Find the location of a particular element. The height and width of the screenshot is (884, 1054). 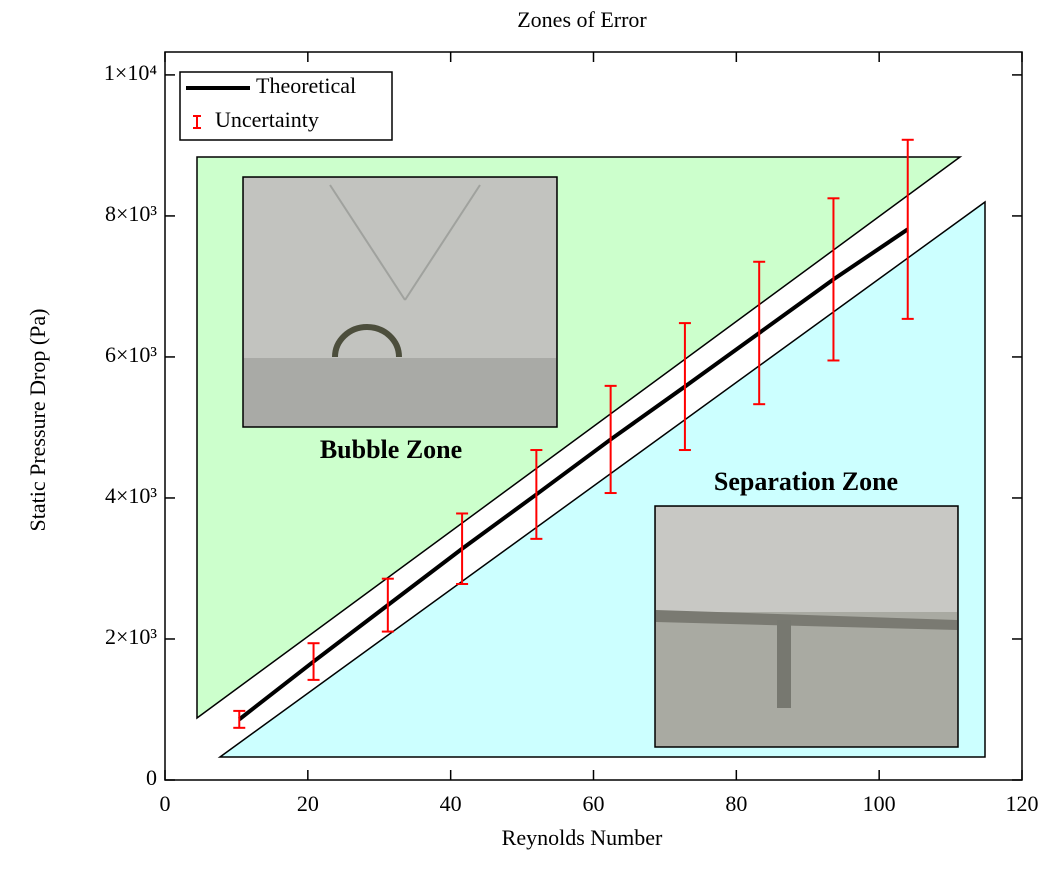

y-tick-label: 0 is located at coordinates (151, 777).